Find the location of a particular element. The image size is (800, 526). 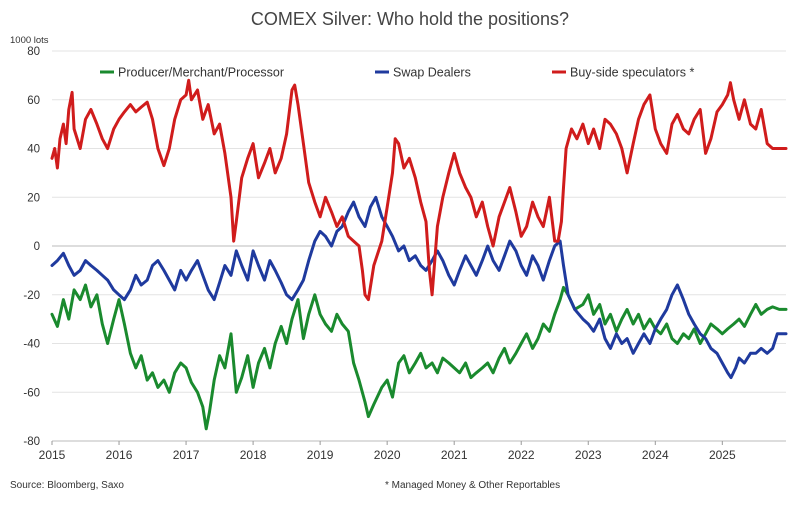

y-axis-label: 1000 lots is located at coordinates (29, 40).